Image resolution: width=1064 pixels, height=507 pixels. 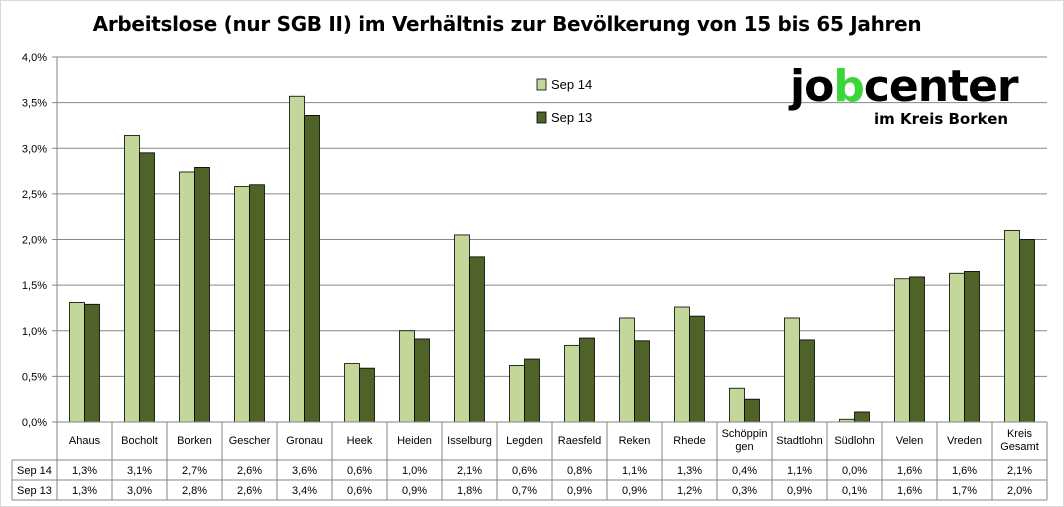 What do you see at coordinates (854, 491) in the screenshot?
I see `data-label: 0,1%` at bounding box center [854, 491].